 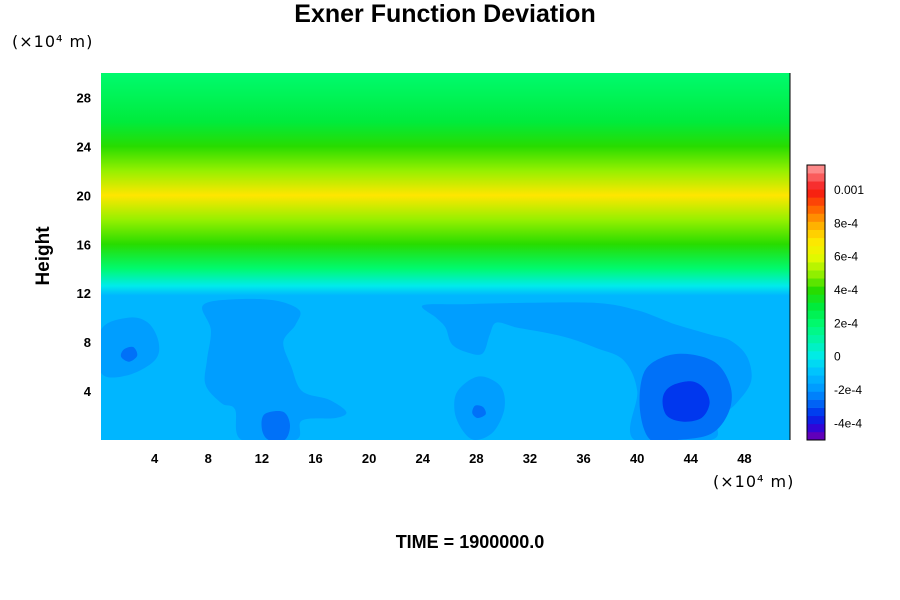 What do you see at coordinates (87, 342) in the screenshot?
I see `y-tick-label: 8` at bounding box center [87, 342].